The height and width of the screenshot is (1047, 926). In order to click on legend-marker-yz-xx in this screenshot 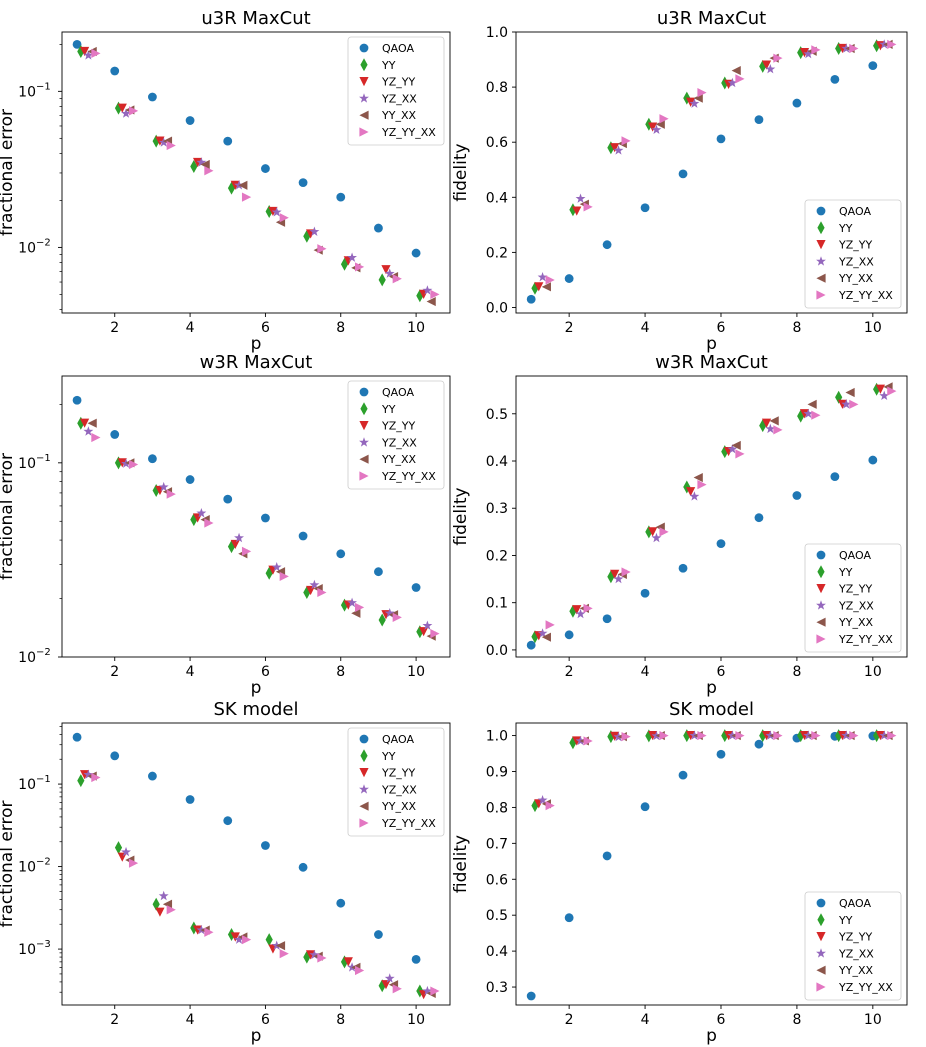, I will do `click(364, 442)`.